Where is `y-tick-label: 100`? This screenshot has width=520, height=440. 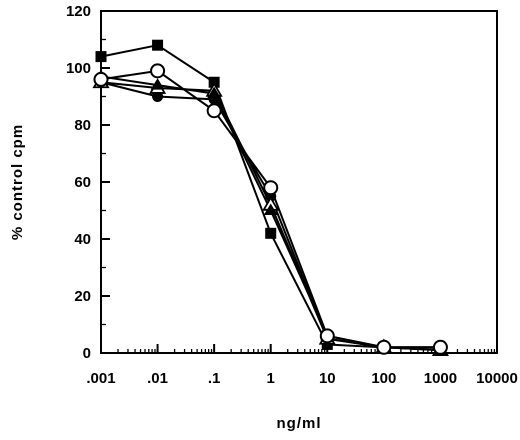
y-tick-label: 100 is located at coordinates (78, 68).